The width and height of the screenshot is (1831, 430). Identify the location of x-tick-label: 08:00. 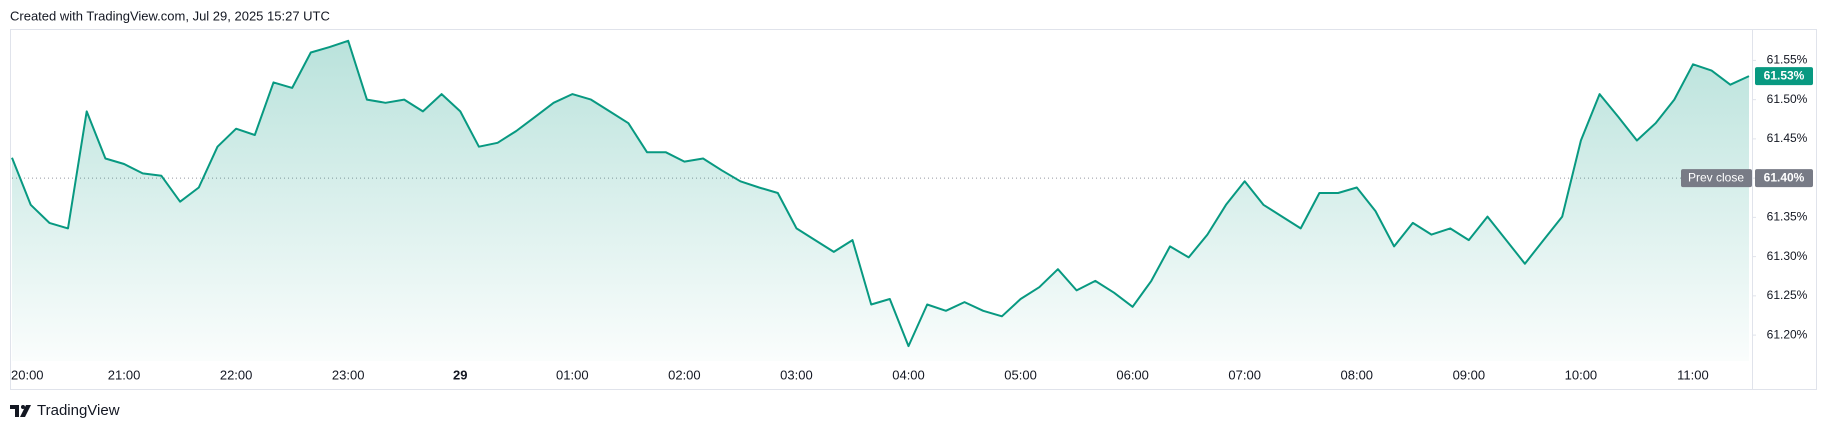
(1357, 374).